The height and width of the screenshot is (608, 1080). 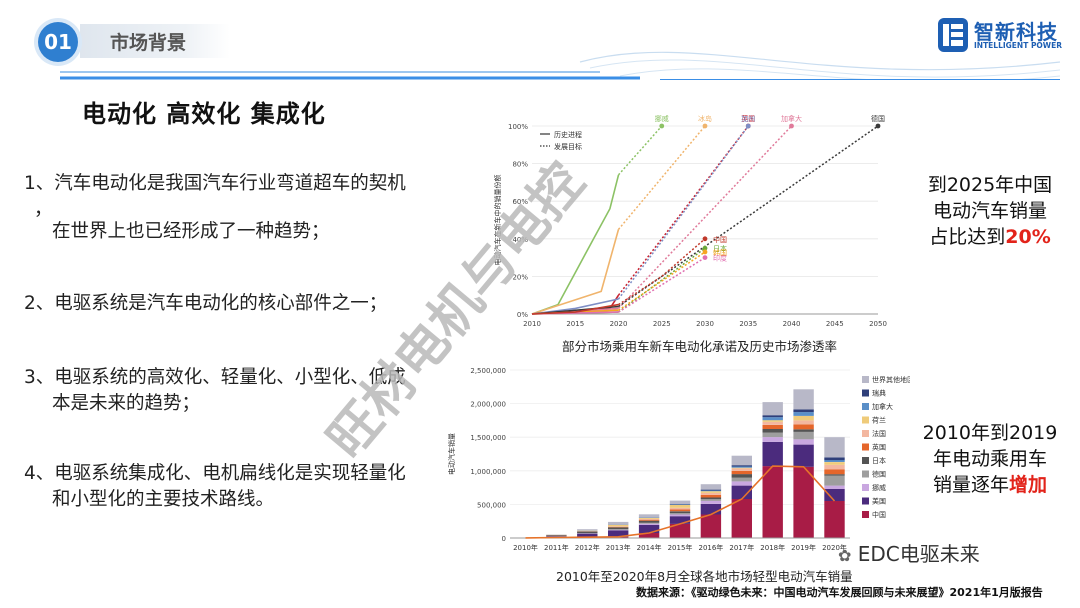 What do you see at coordinates (488, 405) in the screenshot?
I see `chart2-y-tick: 2,000,000` at bounding box center [488, 405].